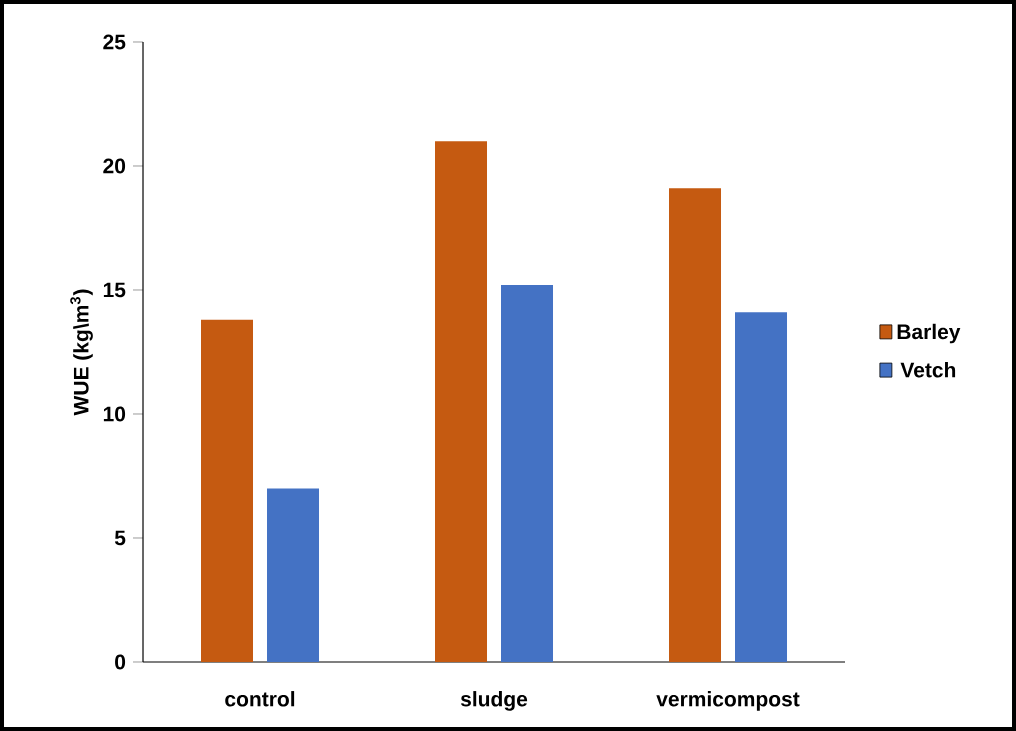 This screenshot has height=731, width=1016. Describe the element at coordinates (81, 352) in the screenshot. I see `y-axis-title: WUE (kg\m$^{3}$)` at that location.